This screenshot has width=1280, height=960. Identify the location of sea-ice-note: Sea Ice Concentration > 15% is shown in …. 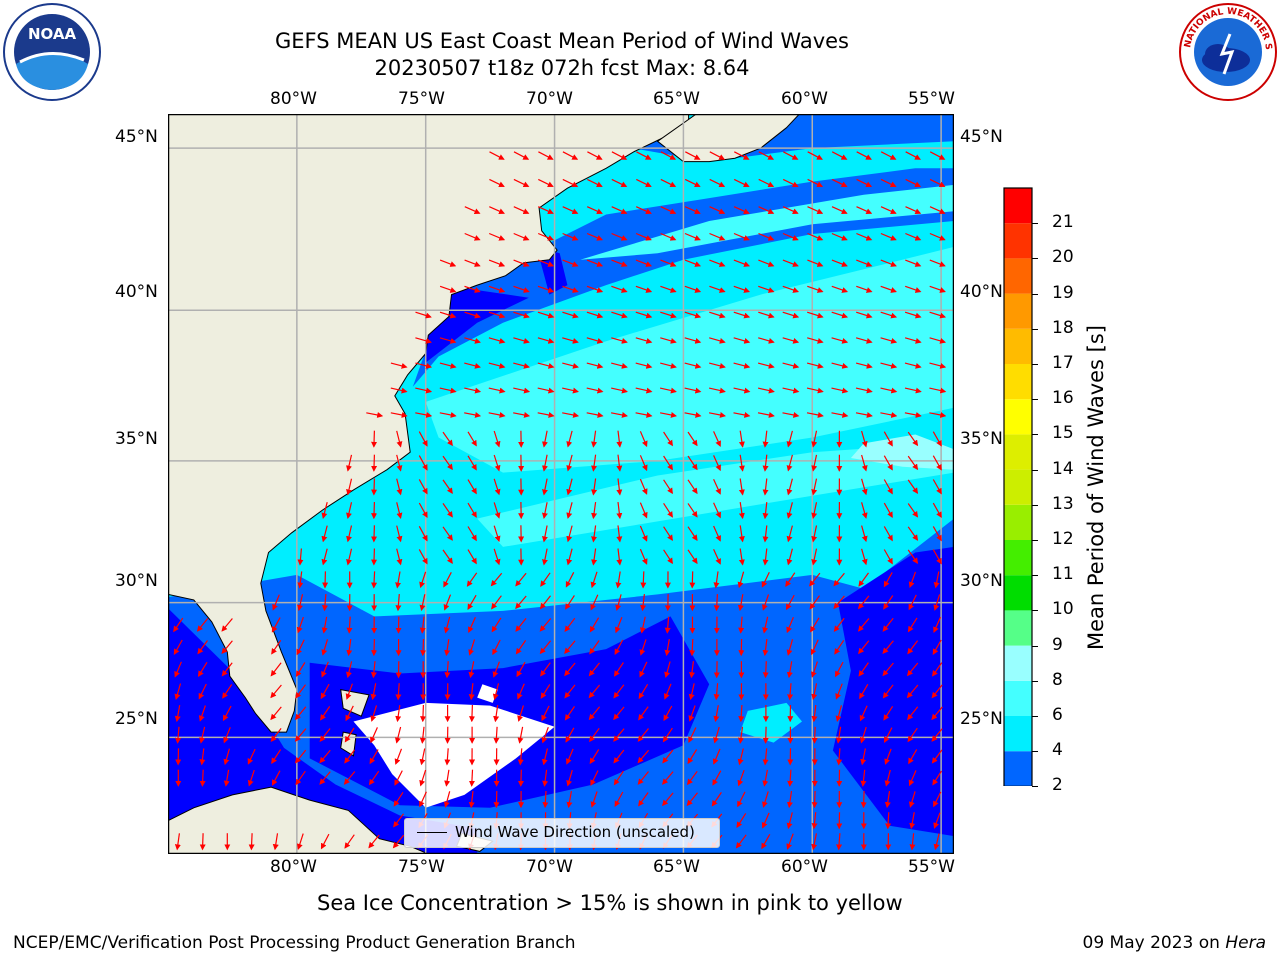
(610, 903).